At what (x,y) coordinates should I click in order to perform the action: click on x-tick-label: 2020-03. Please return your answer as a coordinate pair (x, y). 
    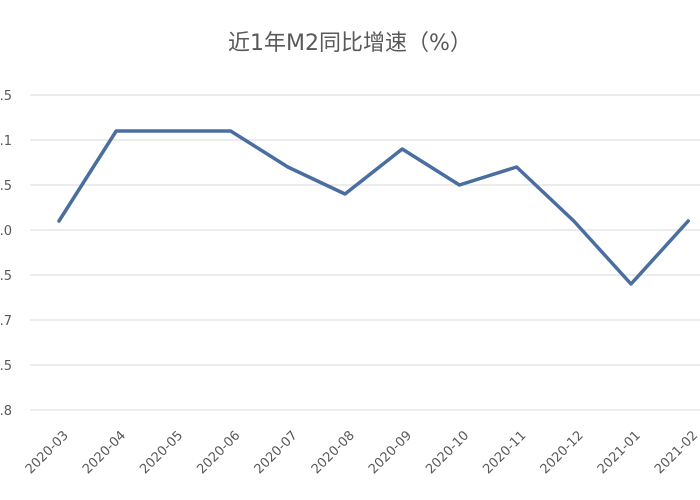
    Looking at the image, I should click on (47, 452).